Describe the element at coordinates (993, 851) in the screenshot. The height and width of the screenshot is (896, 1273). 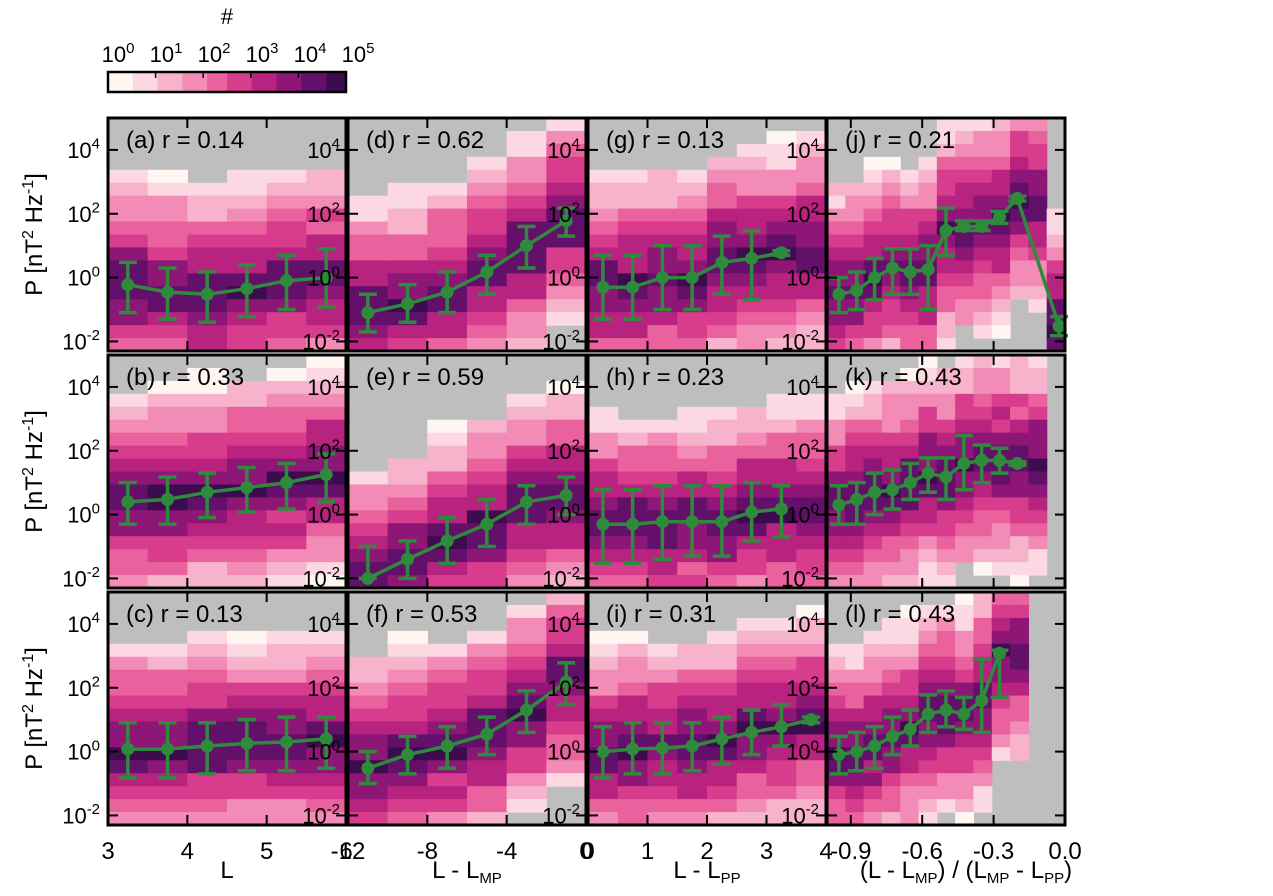
I see `x-tick-label: -0.3` at that location.